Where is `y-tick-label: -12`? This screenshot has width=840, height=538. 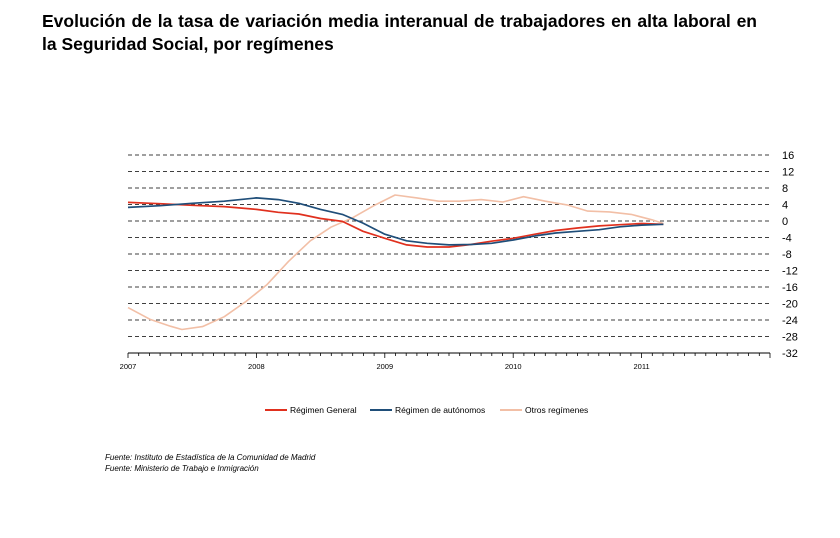 y-tick-label: -12 is located at coordinates (790, 272).